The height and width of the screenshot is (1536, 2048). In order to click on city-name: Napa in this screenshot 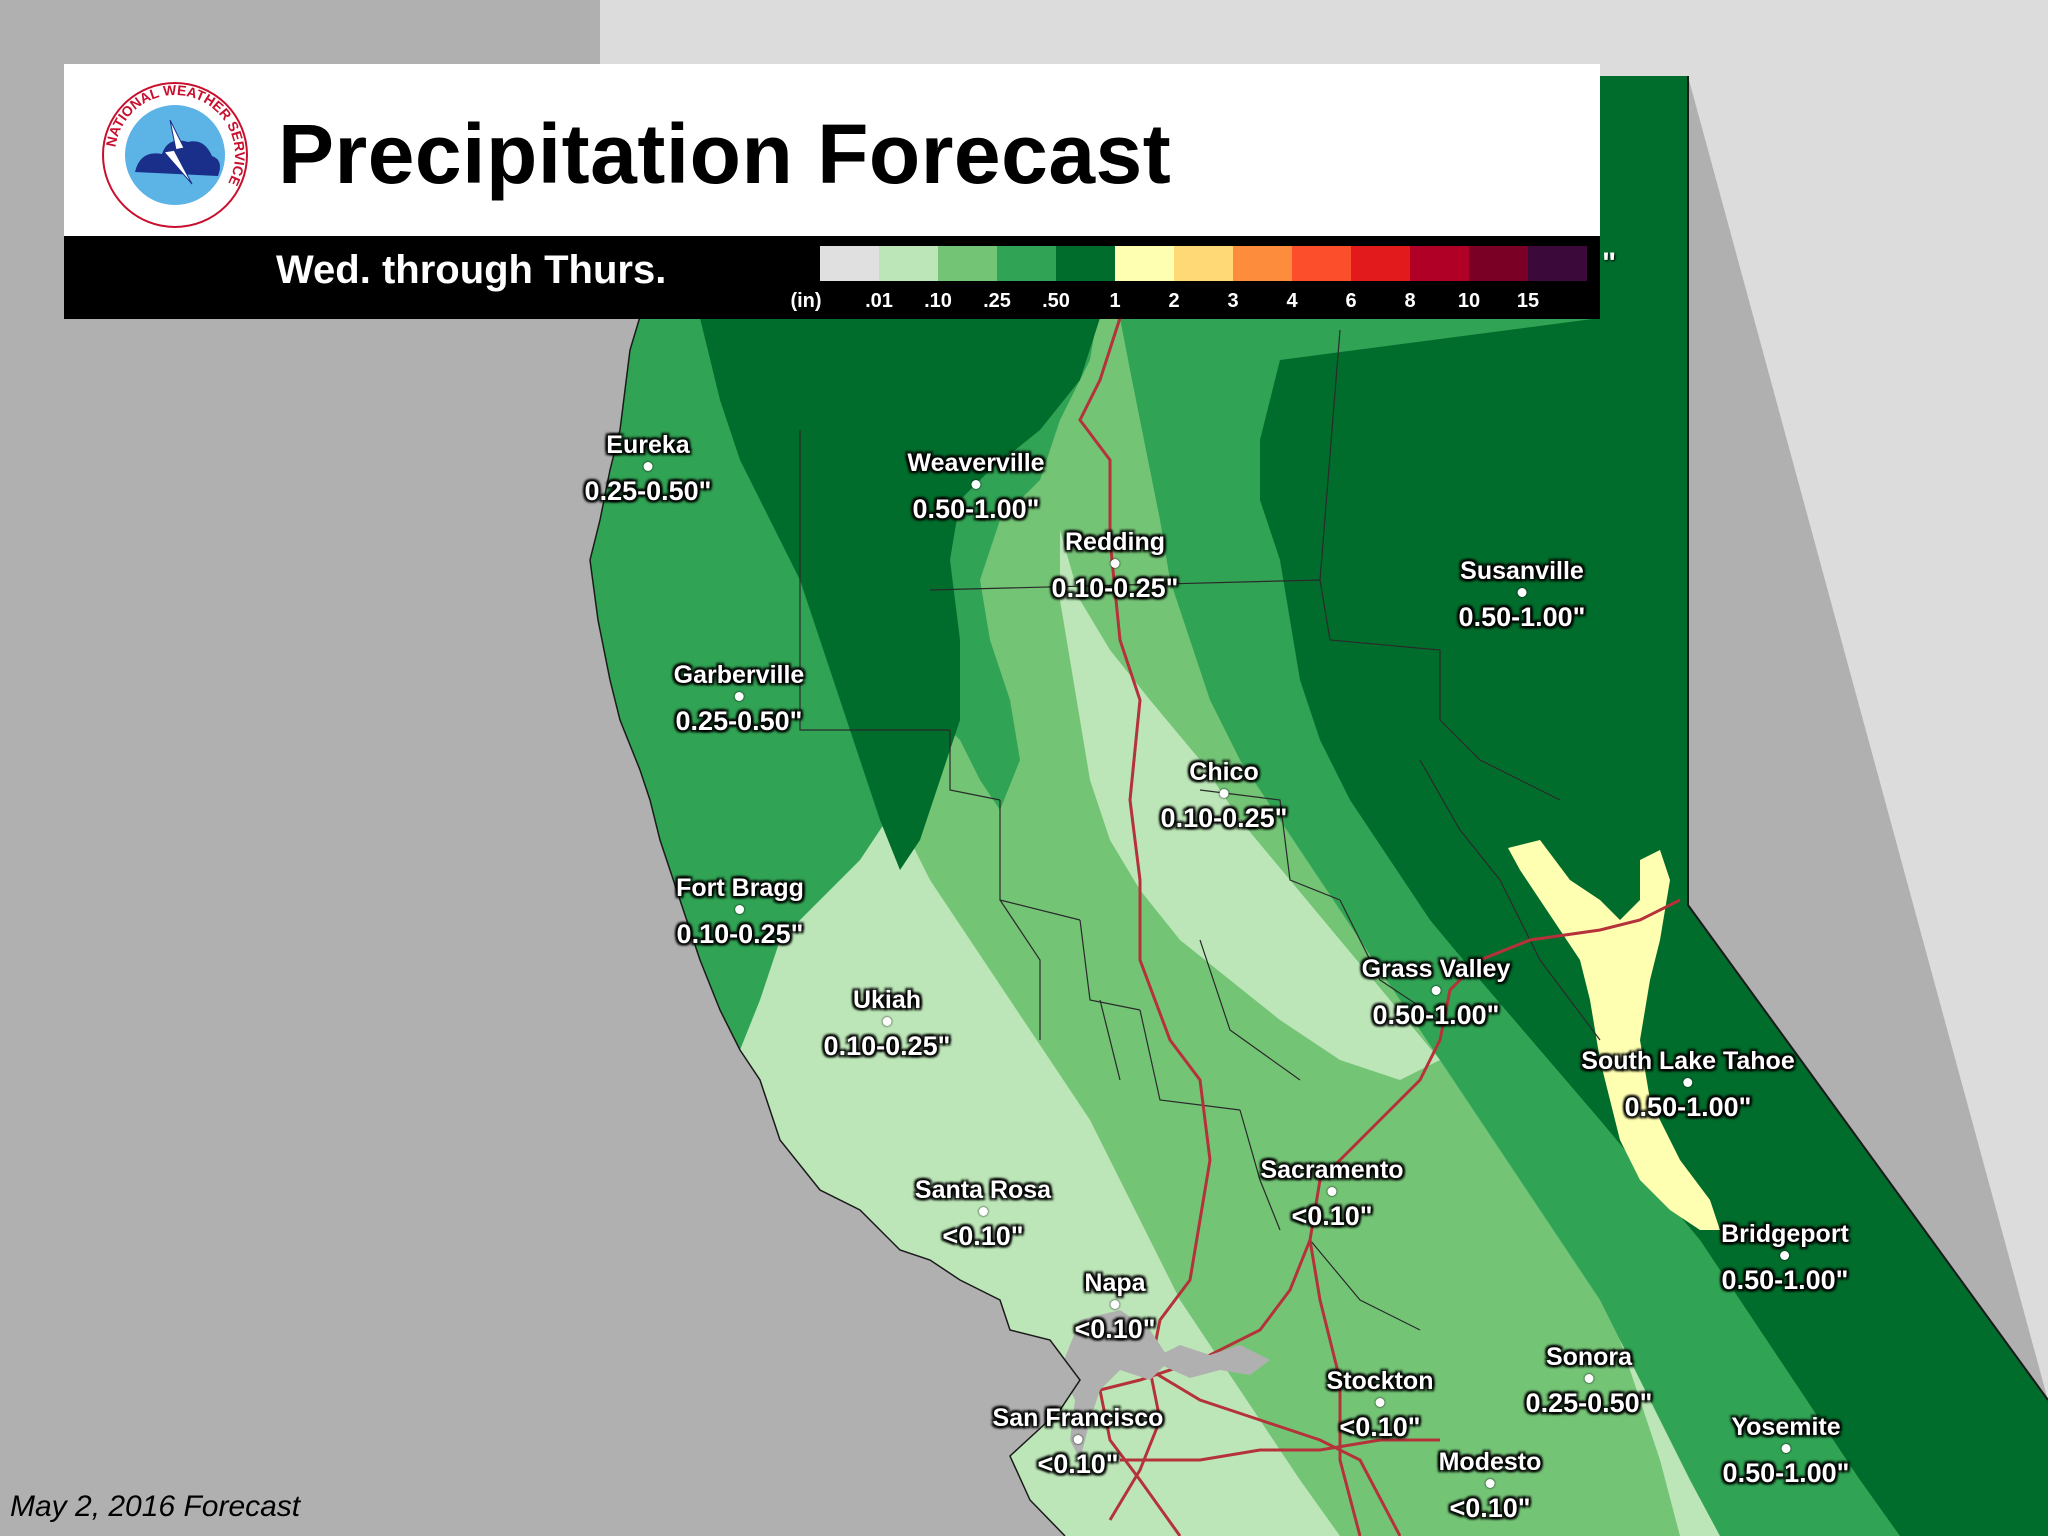, I will do `click(1115, 1283)`.